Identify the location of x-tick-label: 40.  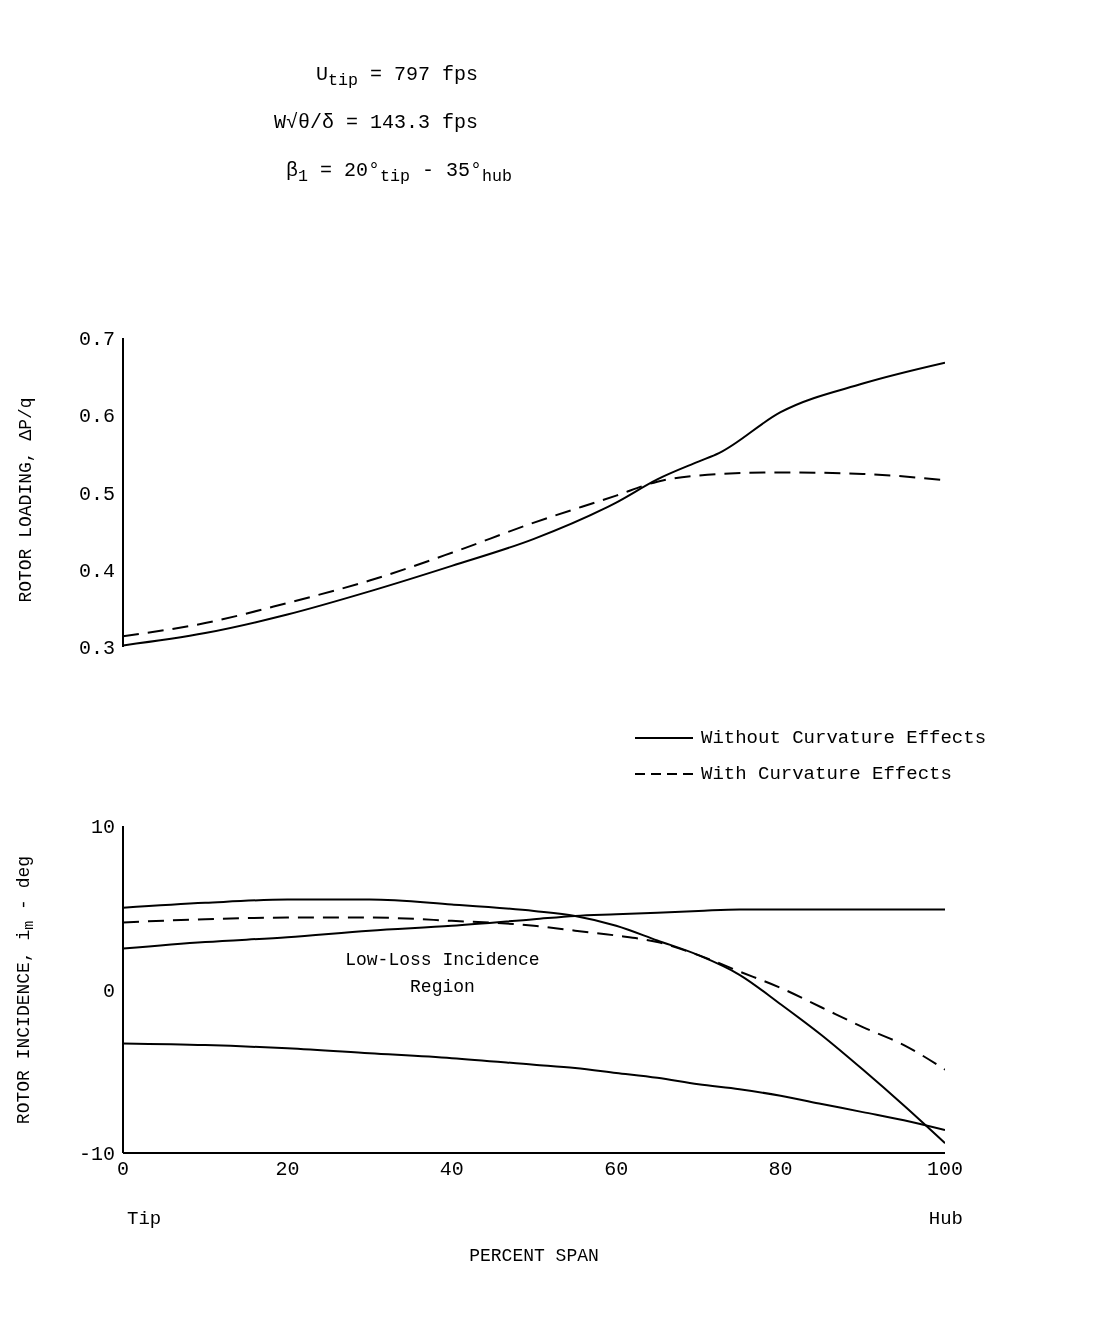
(451, 1170).